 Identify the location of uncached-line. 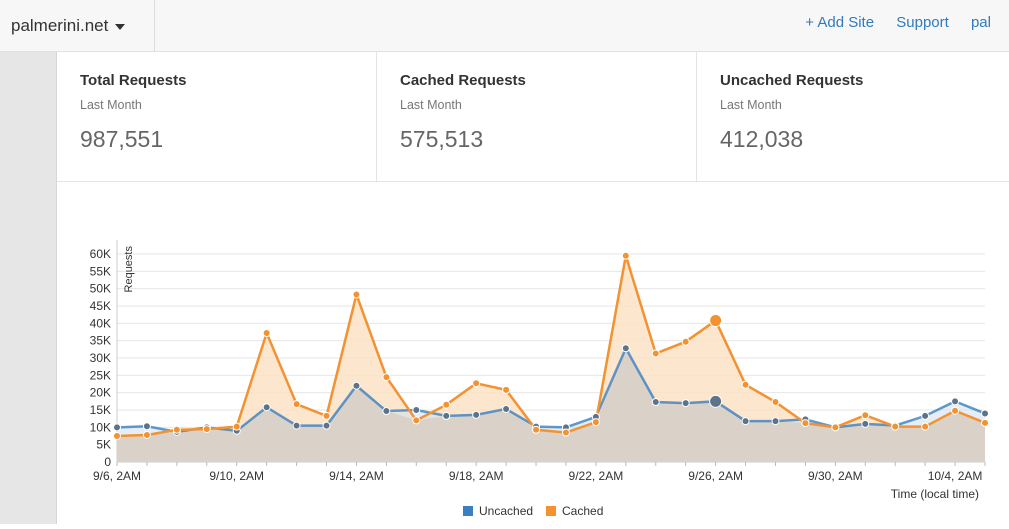
(551, 389).